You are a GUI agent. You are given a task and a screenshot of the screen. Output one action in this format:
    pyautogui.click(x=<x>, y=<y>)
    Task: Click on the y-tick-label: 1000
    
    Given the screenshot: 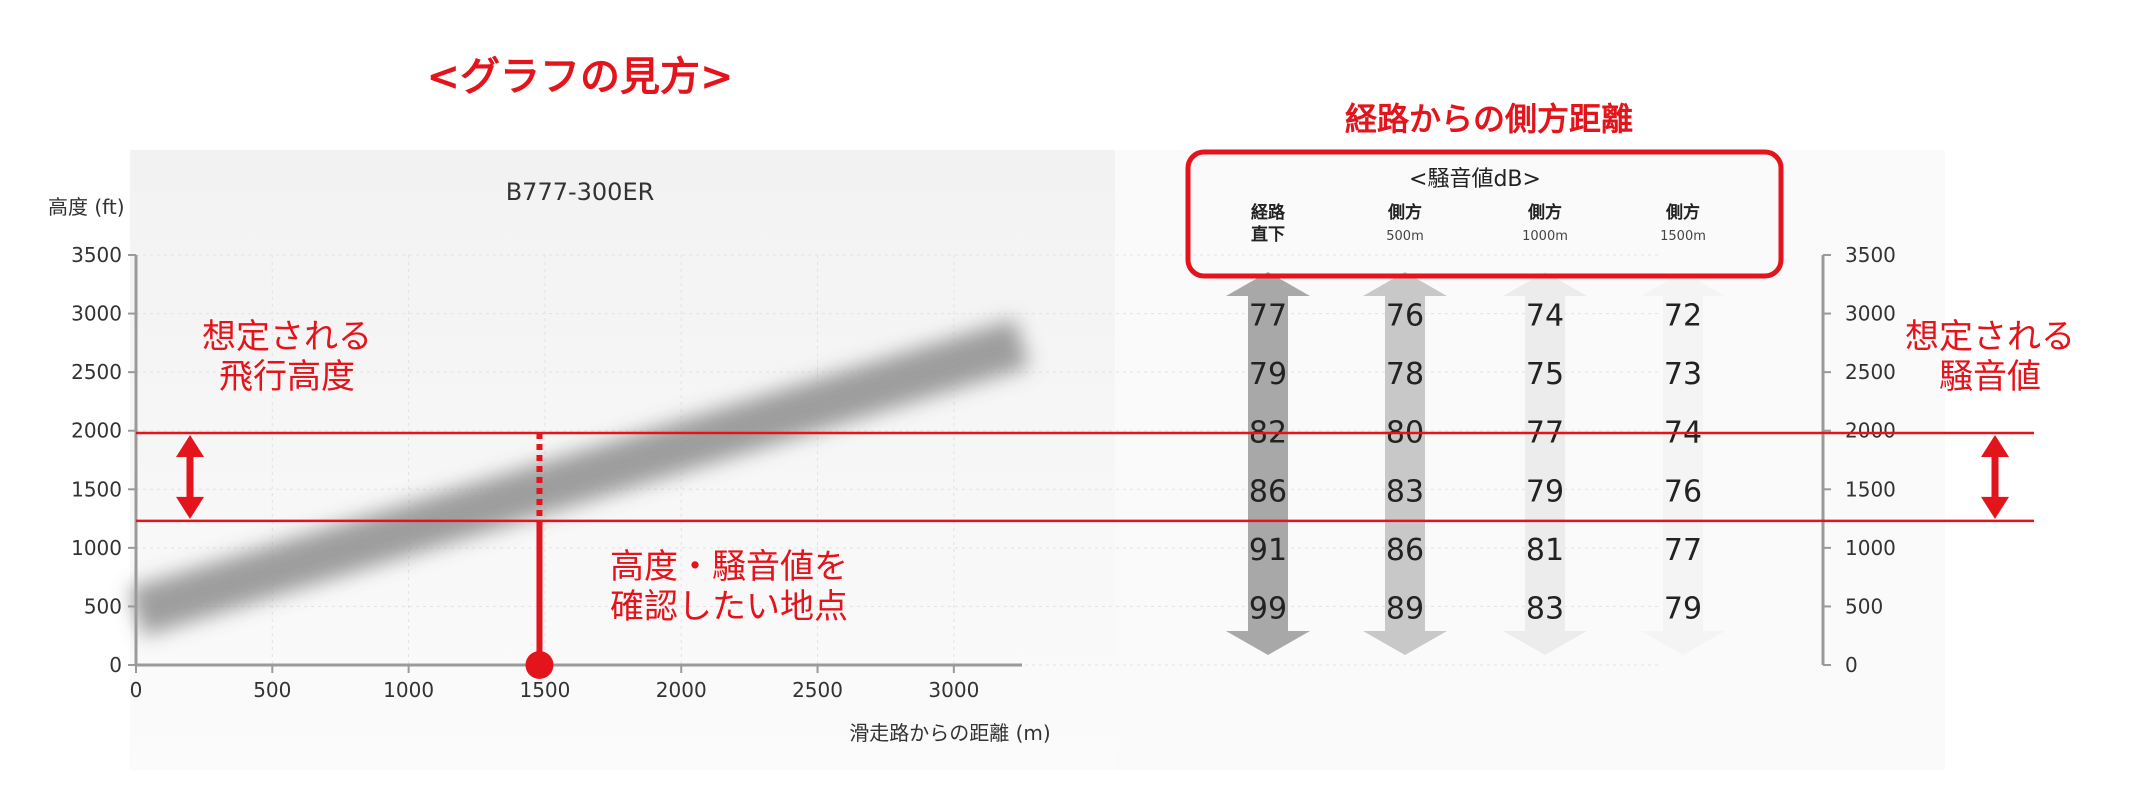 What is the action you would take?
    pyautogui.click(x=96, y=548)
    